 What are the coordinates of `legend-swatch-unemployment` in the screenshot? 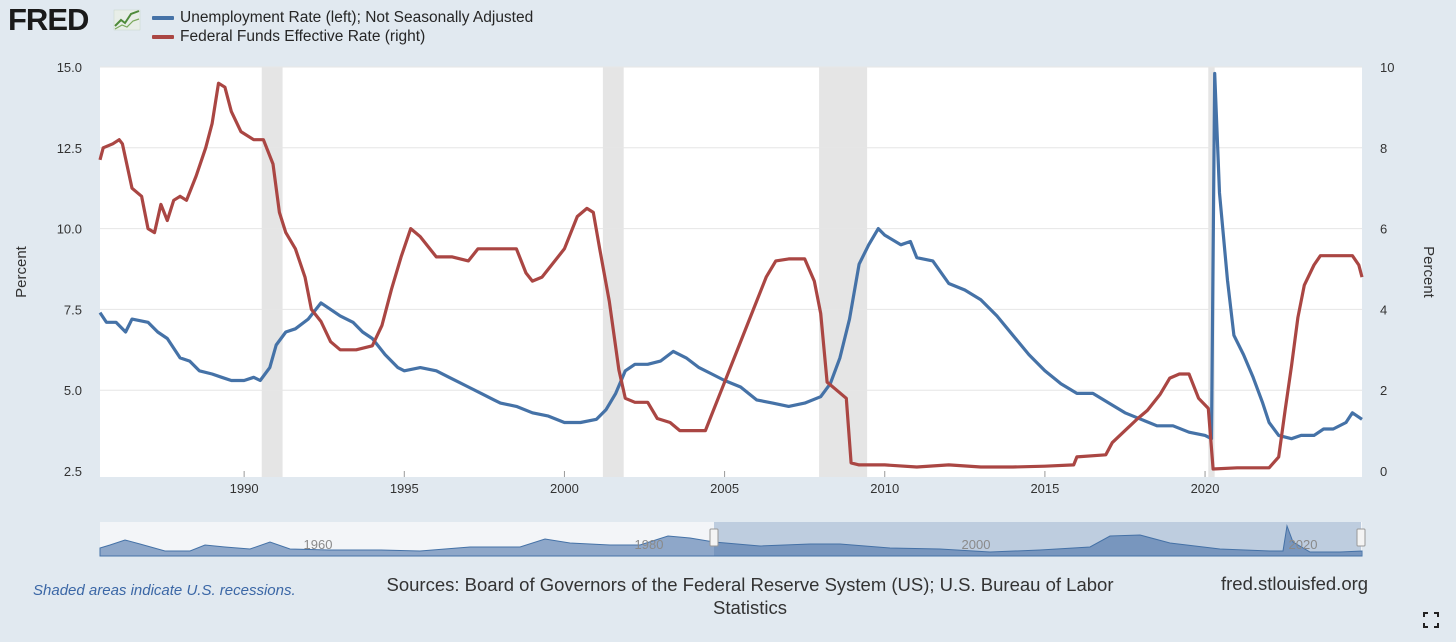 It's located at (163, 18).